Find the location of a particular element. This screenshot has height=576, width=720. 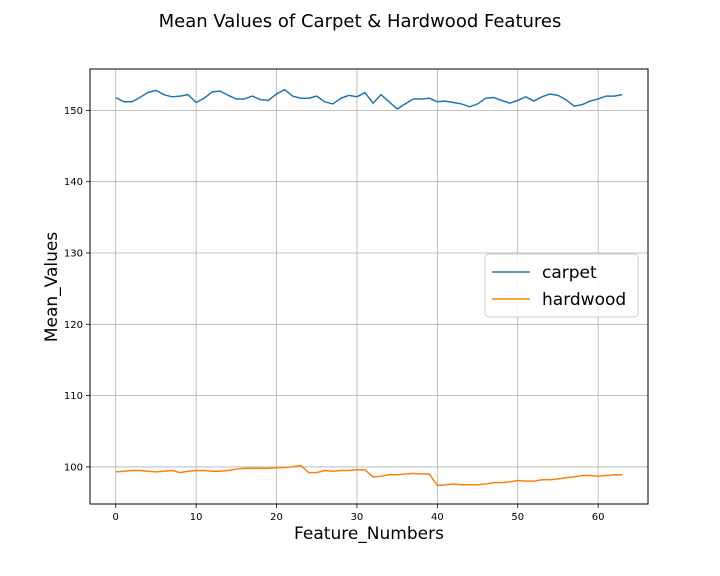

y-tick-label-140: 140 is located at coordinates (73, 182).